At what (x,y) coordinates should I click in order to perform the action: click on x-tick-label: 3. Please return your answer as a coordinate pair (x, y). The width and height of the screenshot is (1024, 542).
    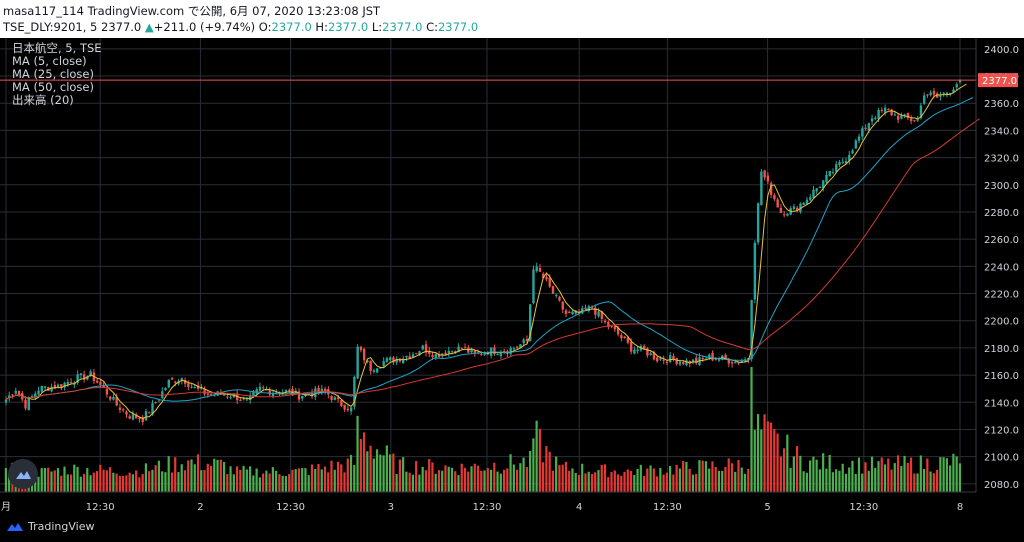
    Looking at the image, I should click on (391, 507).